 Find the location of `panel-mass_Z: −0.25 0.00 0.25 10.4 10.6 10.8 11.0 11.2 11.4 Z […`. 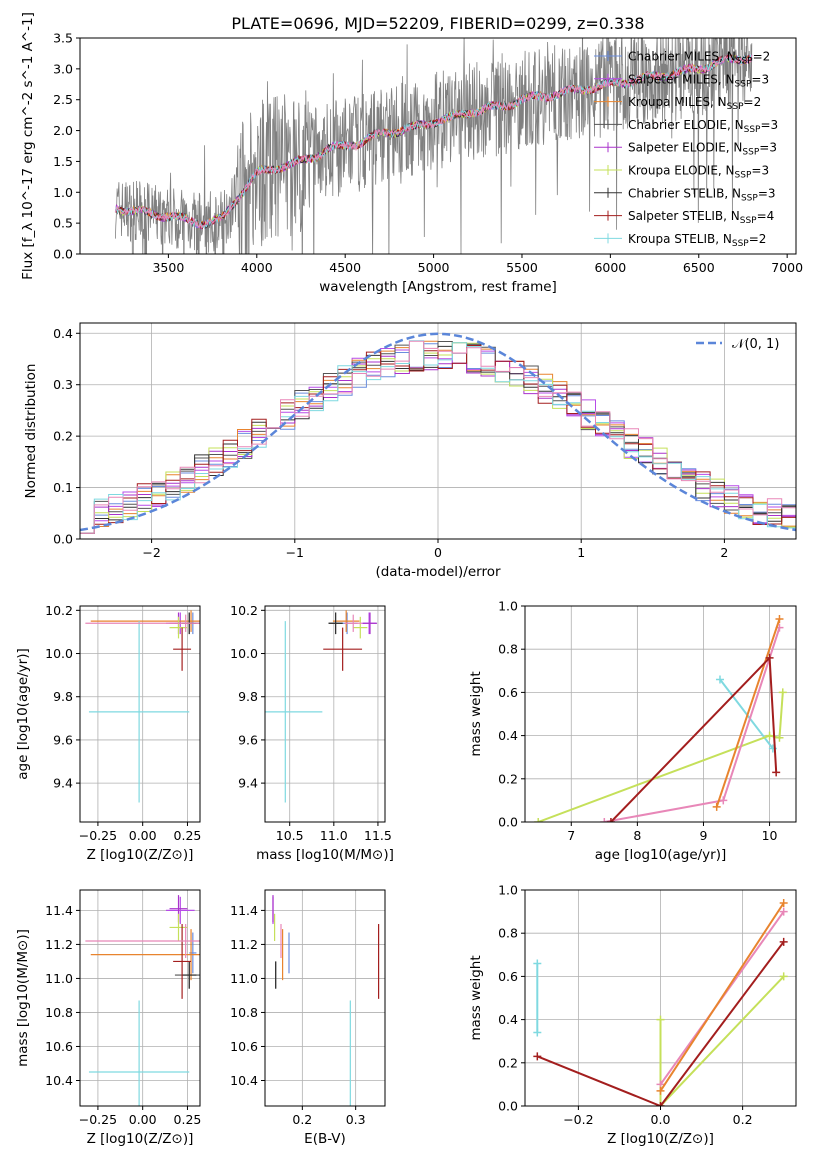

panel-mass_Z: −0.25 0.00 0.25 10.4 10.6 10.8 11.0 11.2 11.4 Z [… is located at coordinates (108, 1018).